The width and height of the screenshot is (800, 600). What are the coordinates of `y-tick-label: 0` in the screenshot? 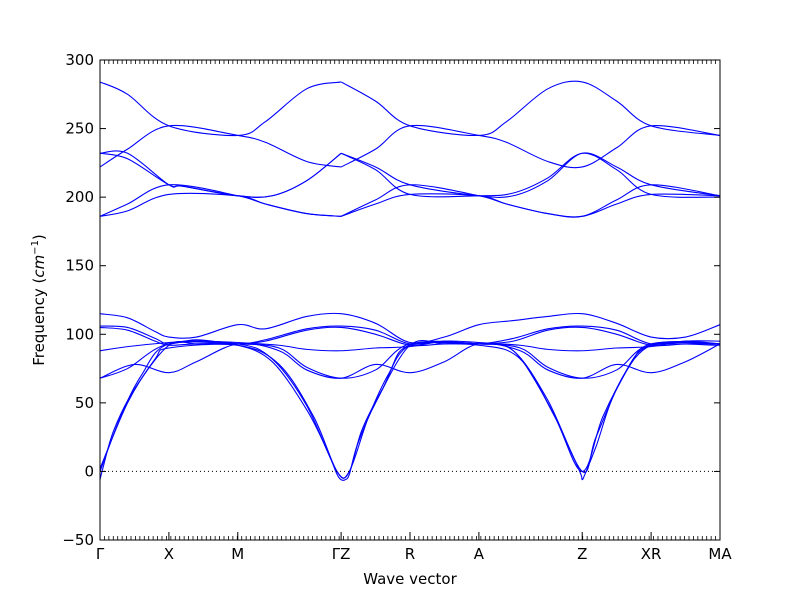 It's located at (89, 471).